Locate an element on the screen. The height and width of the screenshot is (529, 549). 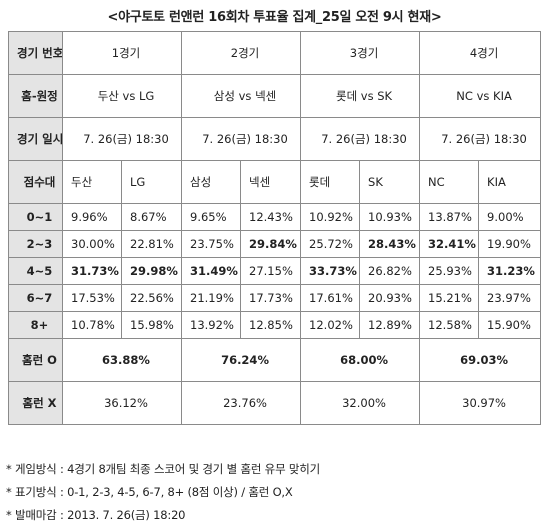
team-name: NC is located at coordinates (449, 182).